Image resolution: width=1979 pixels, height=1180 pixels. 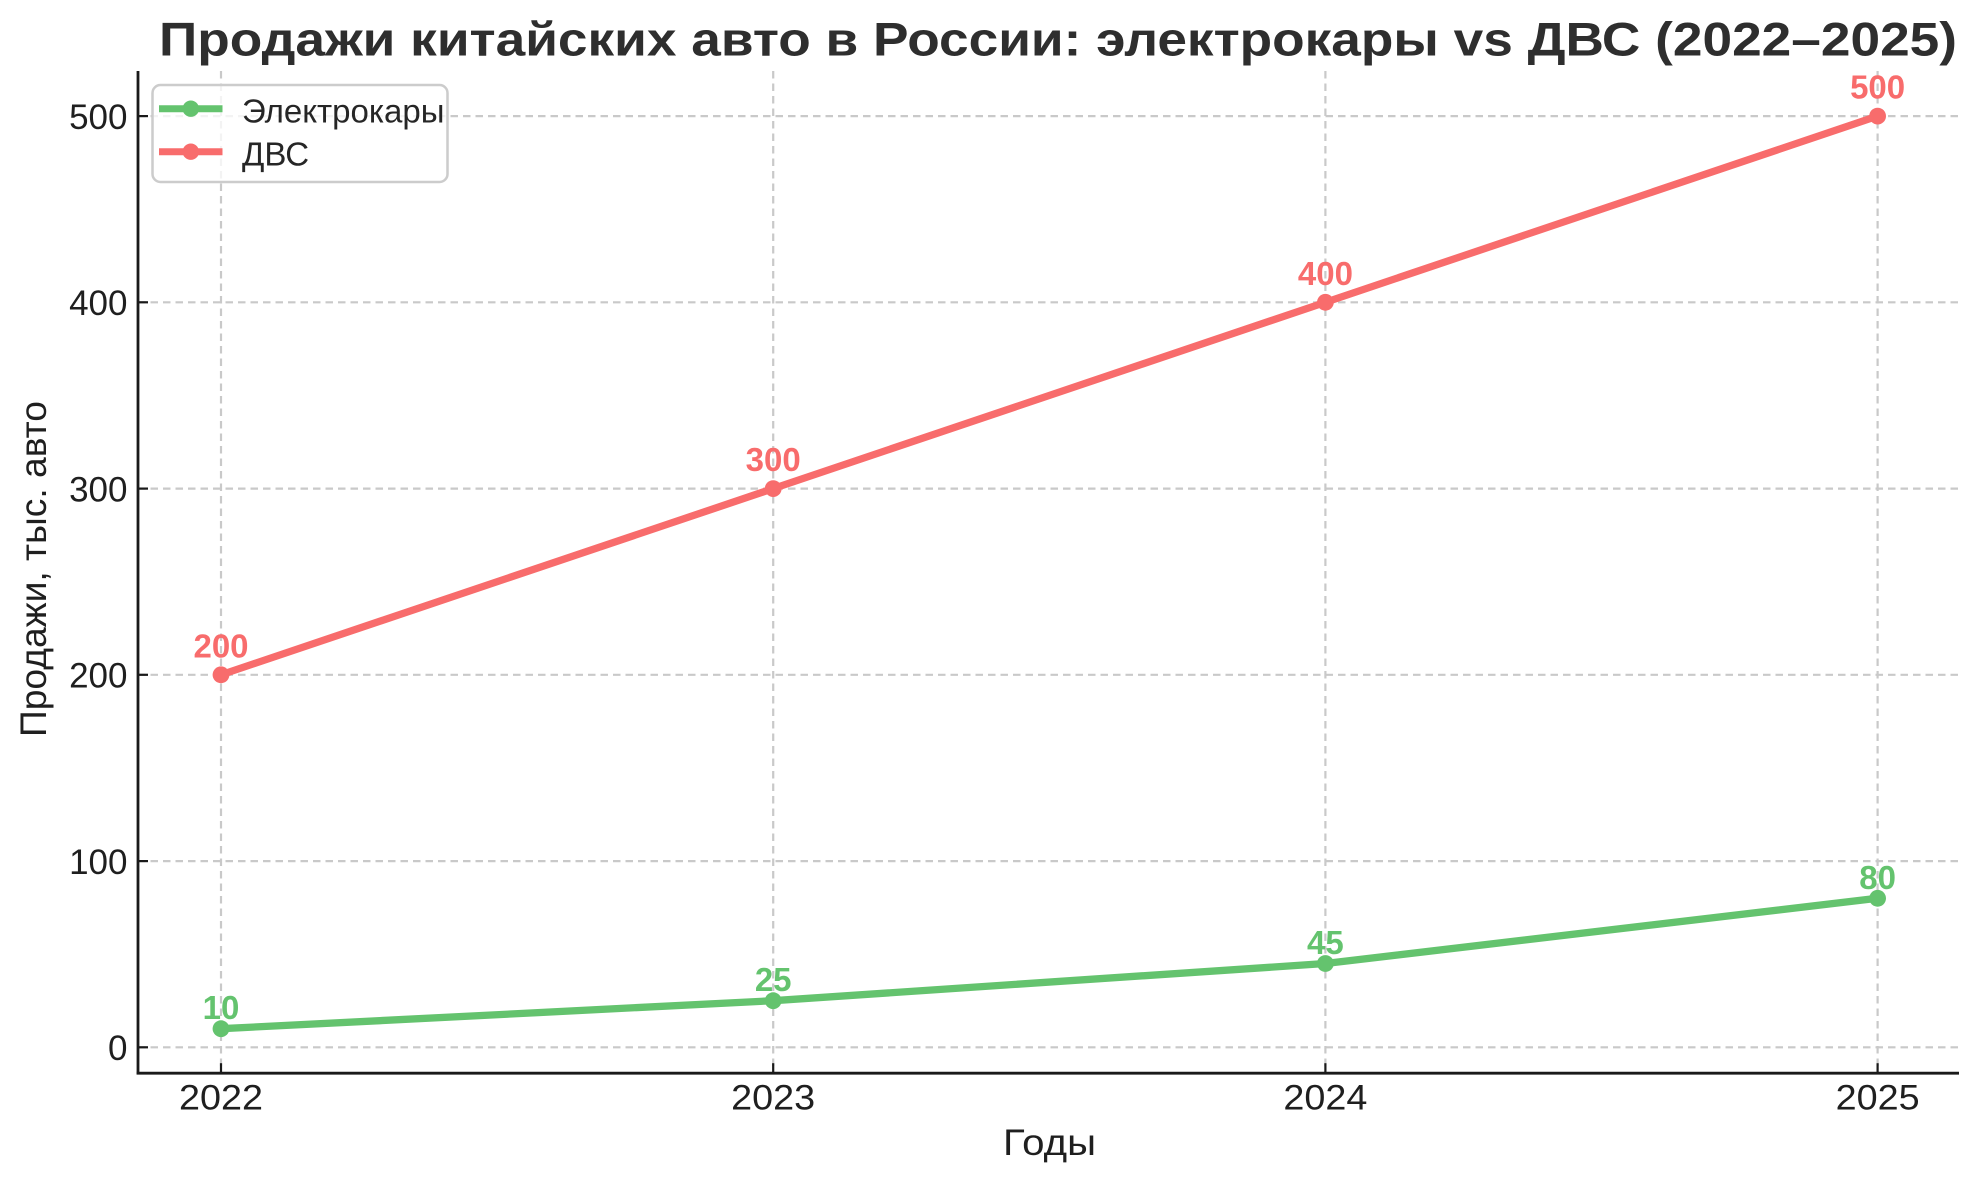 What do you see at coordinates (33, 569) in the screenshot?
I see `svg-text: Продажи, тыс. авто` at bounding box center [33, 569].